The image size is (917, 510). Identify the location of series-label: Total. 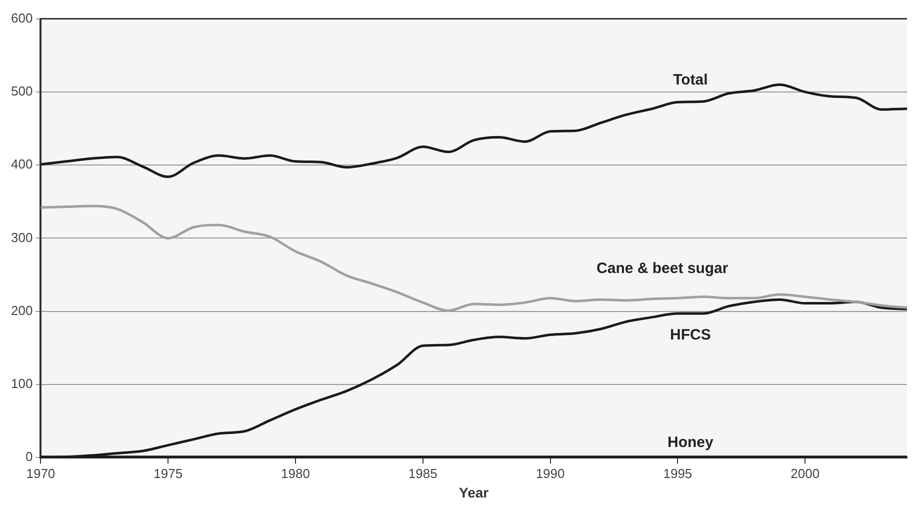
(690, 79).